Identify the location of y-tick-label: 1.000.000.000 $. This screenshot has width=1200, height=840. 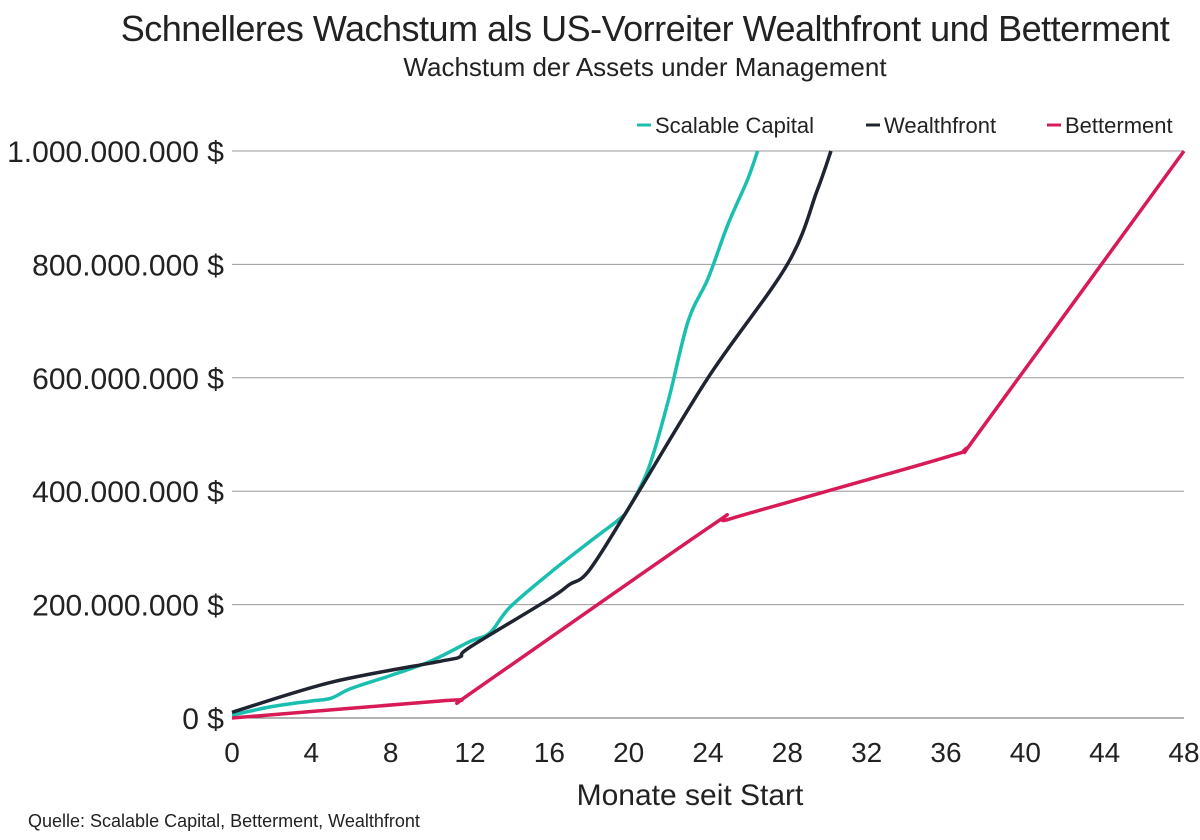
(115, 152).